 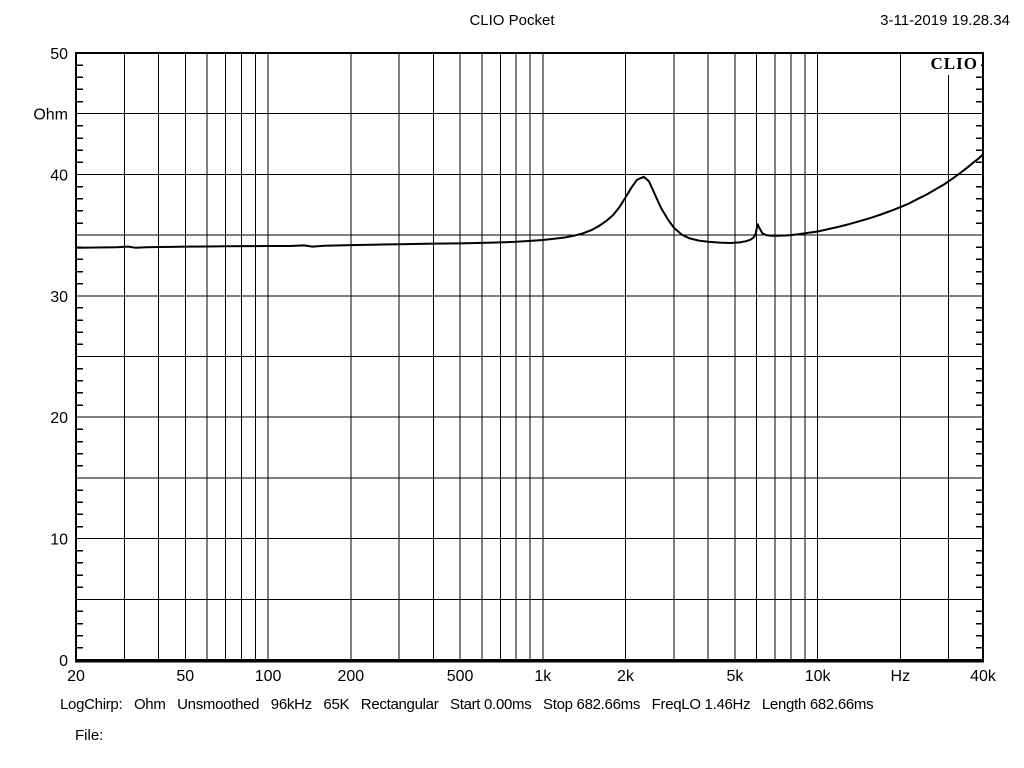 I want to click on svg-text: 500, so click(x=460, y=676).